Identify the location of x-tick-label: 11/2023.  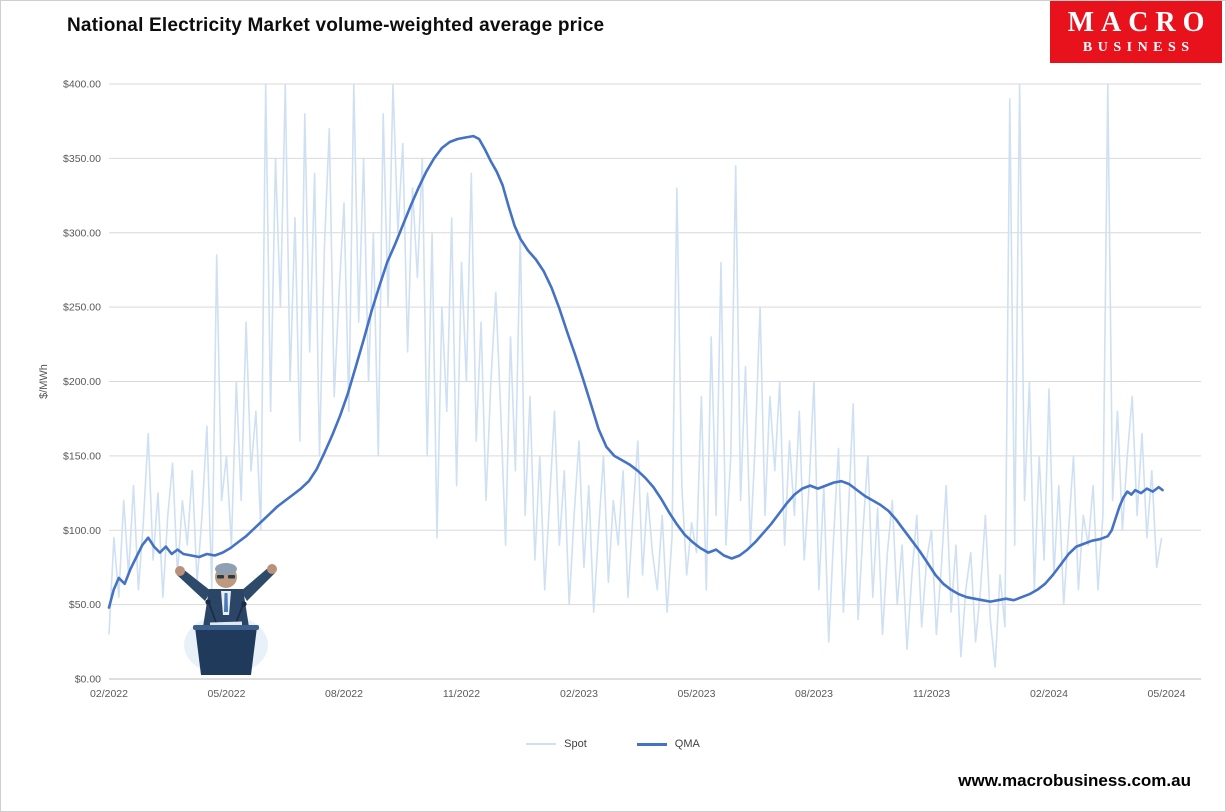
(931, 694).